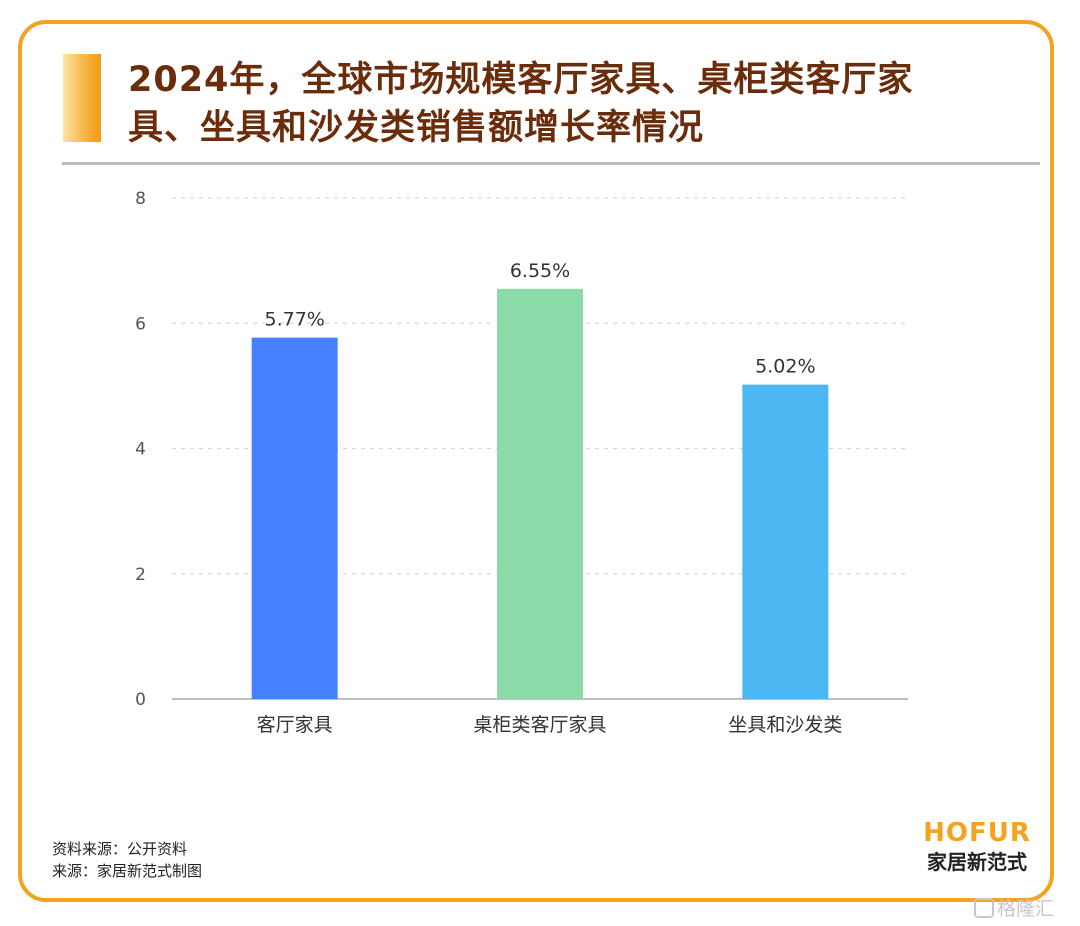 The image size is (1080, 926). What do you see at coordinates (140, 450) in the screenshot?
I see `y-tick-label: 4` at bounding box center [140, 450].